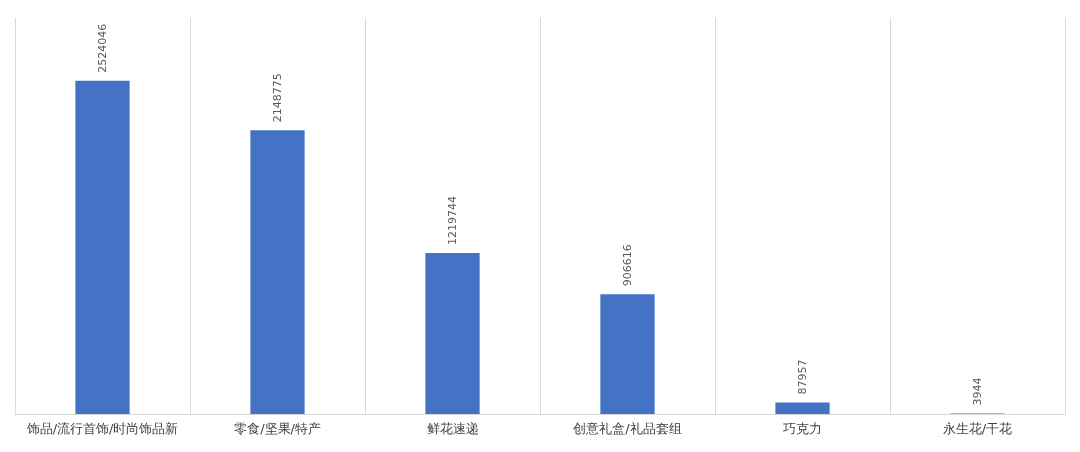 Image resolution: width=1080 pixels, height=452 pixels. Describe the element at coordinates (802, 428) in the screenshot. I see `x-tick-label: 巧克力` at that location.